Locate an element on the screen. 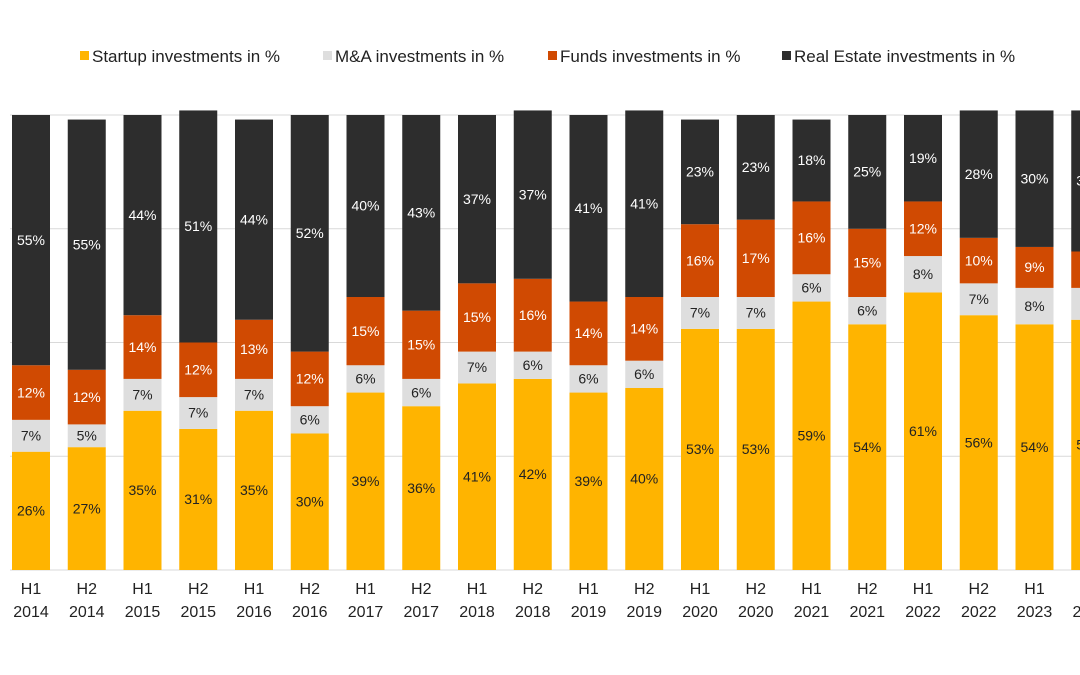 The height and width of the screenshot is (675, 1080). data-label: 28% is located at coordinates (979, 174).